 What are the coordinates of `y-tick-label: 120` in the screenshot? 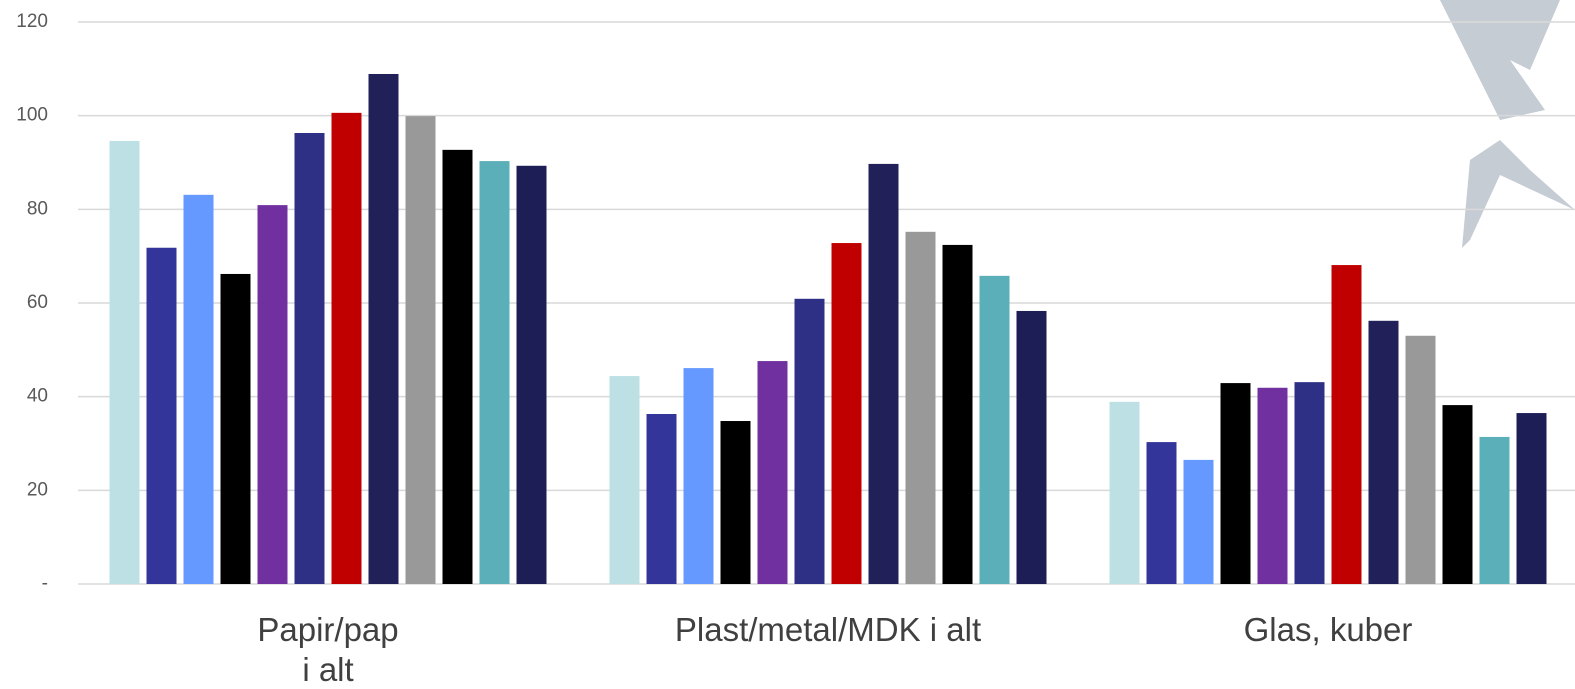 It's located at (32, 21).